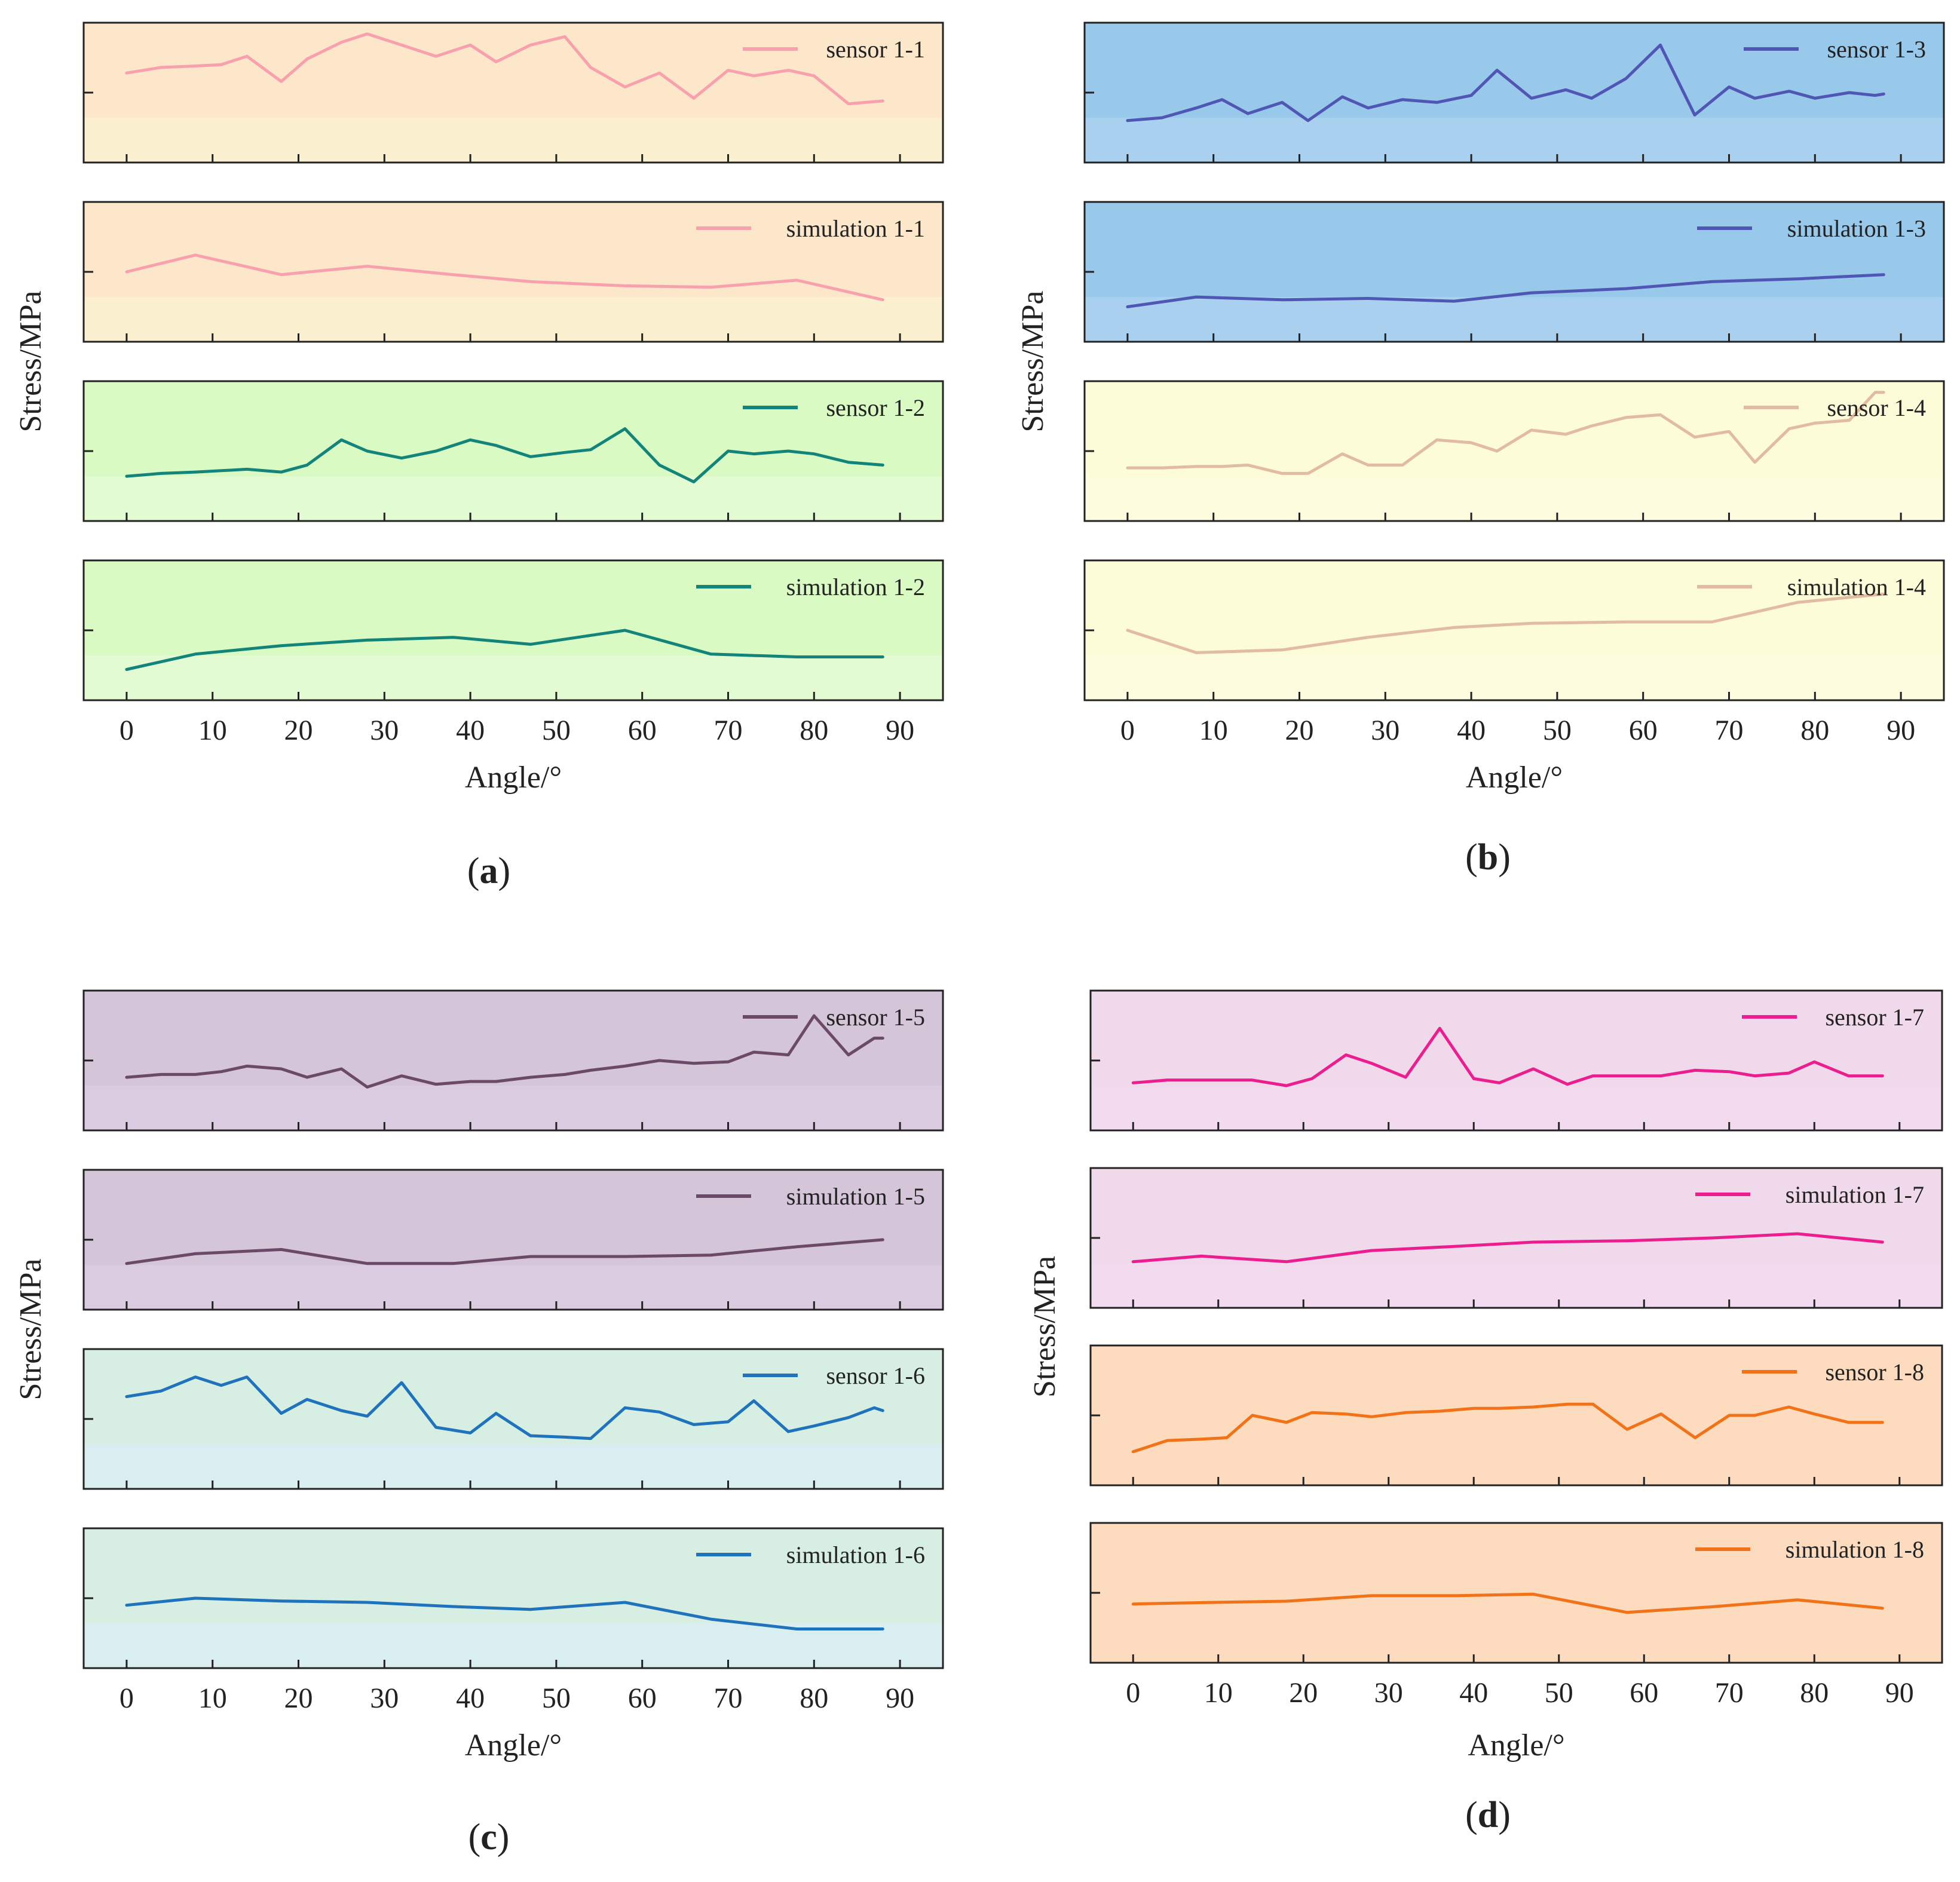 Image resolution: width=1960 pixels, height=1882 pixels. I want to click on legend-label: sensor 1-7, so click(1874, 1017).